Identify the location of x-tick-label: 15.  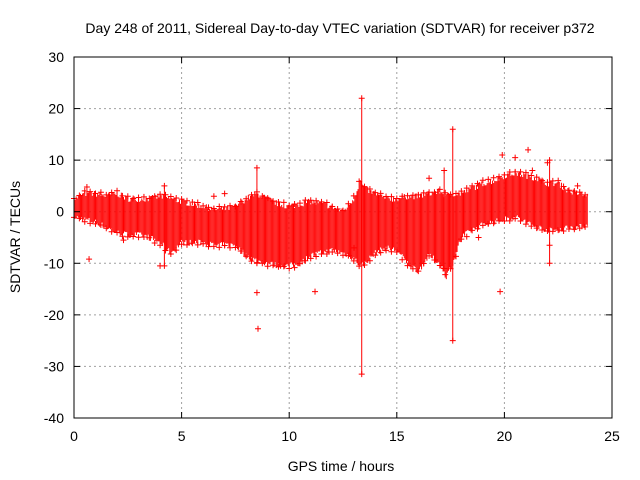
(397, 436).